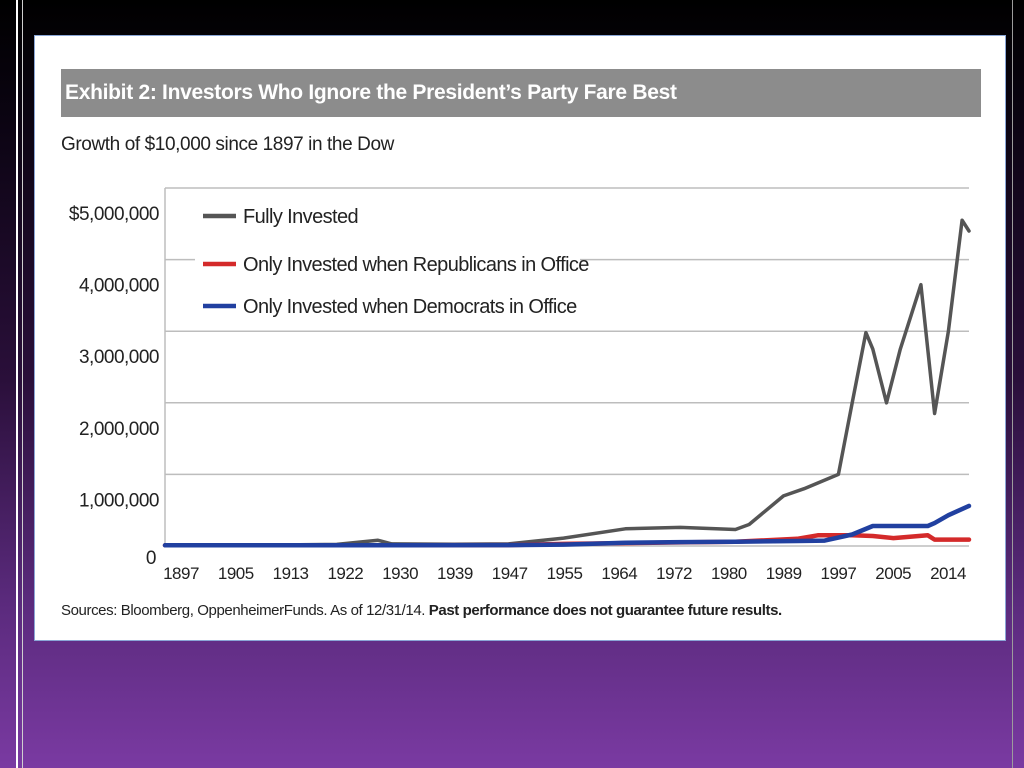  Describe the element at coordinates (948, 573) in the screenshot. I see `x-tick-label: 2014` at that location.